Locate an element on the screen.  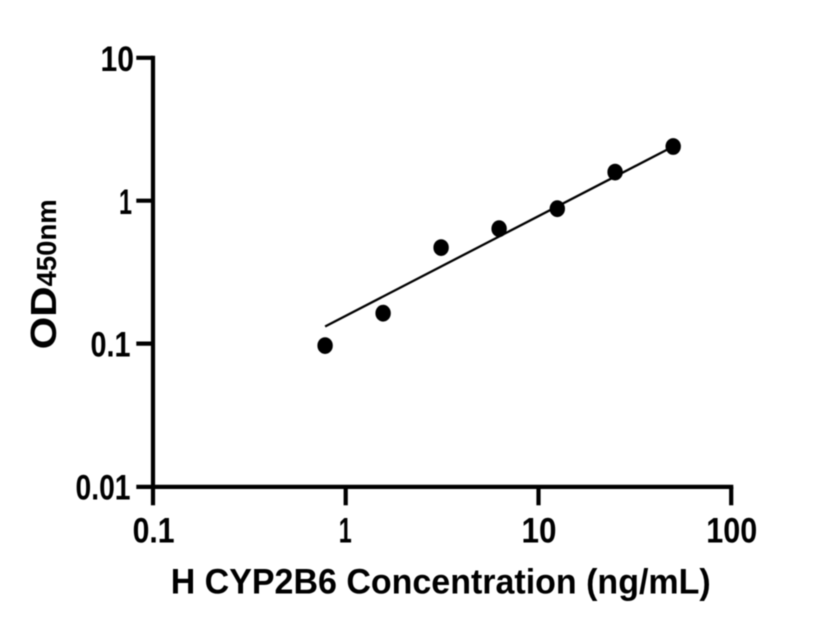
svg-text: 100 is located at coordinates (731, 531).